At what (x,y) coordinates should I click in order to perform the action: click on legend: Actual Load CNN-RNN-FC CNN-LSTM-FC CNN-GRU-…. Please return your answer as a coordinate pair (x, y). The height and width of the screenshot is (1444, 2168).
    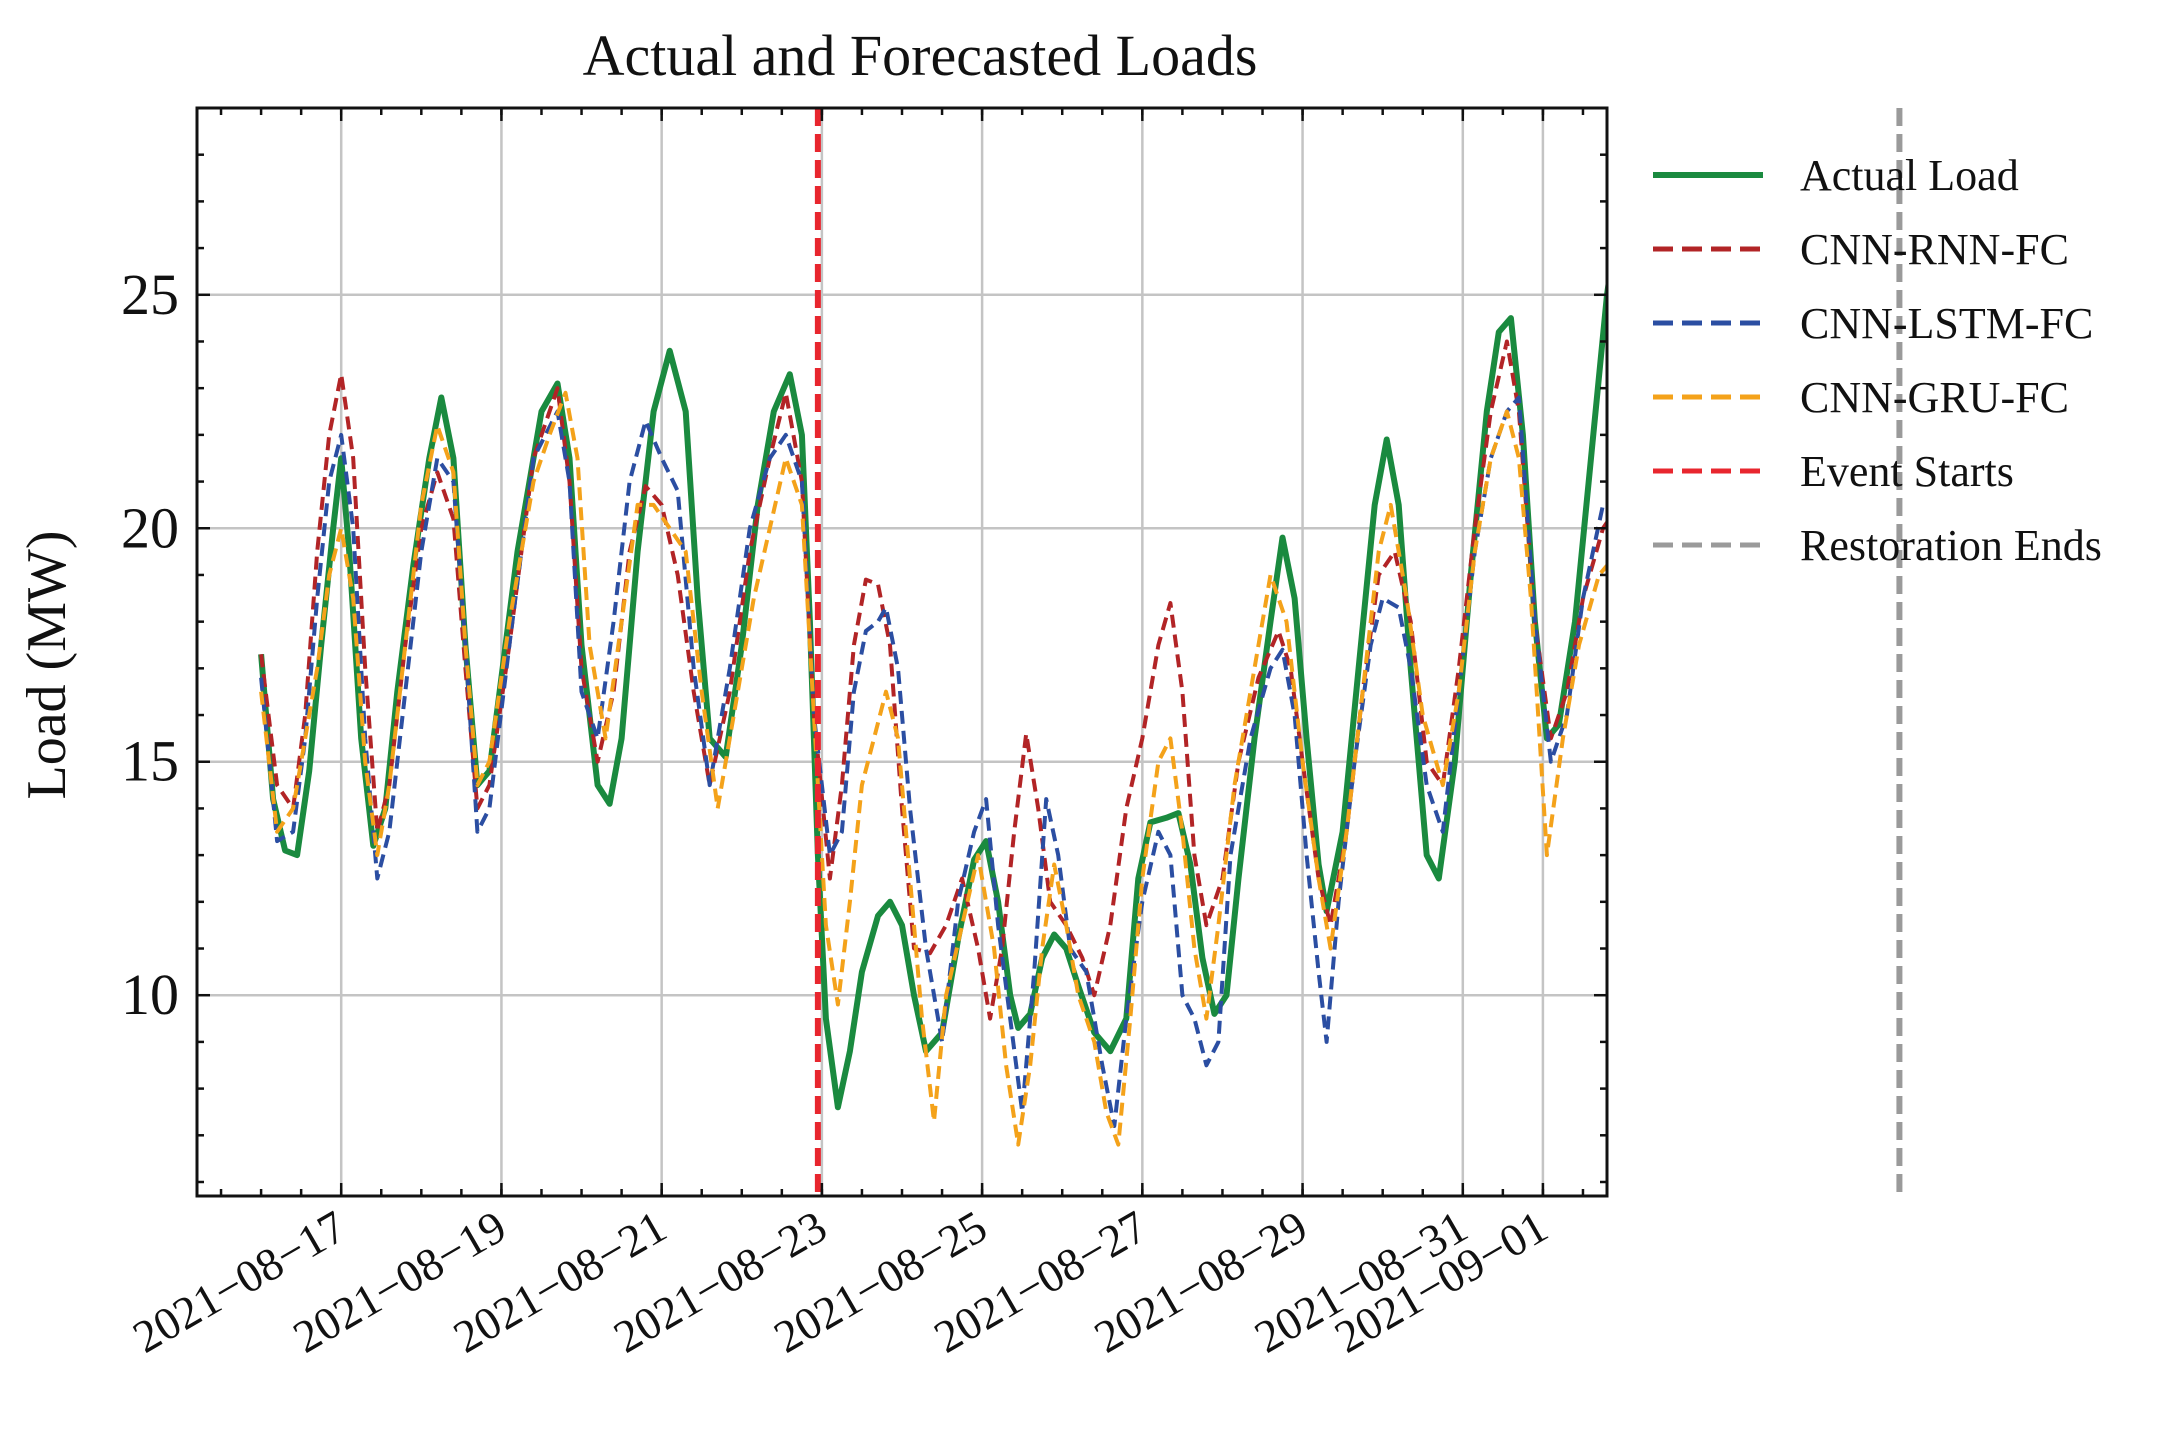
    Looking at the image, I should click on (1877, 360).